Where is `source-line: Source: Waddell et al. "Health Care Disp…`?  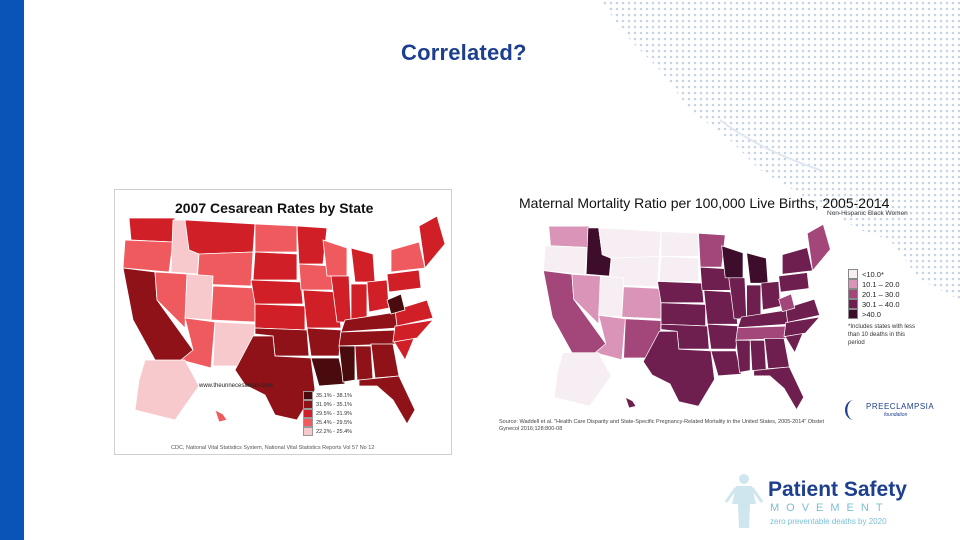 source-line: Source: Waddell et al. "Health Care Disp… is located at coordinates (662, 422).